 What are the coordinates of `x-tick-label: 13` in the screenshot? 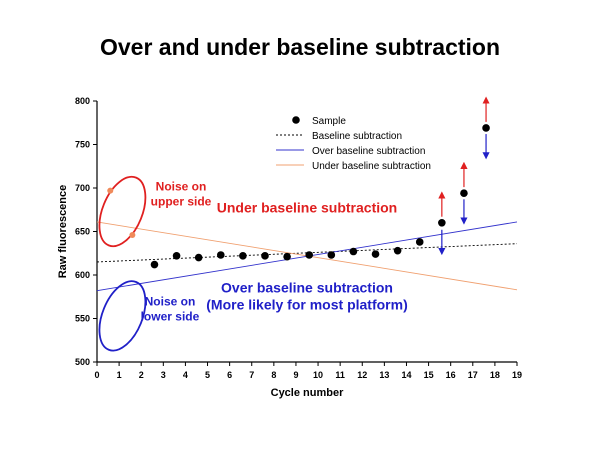 It's located at (384, 375).